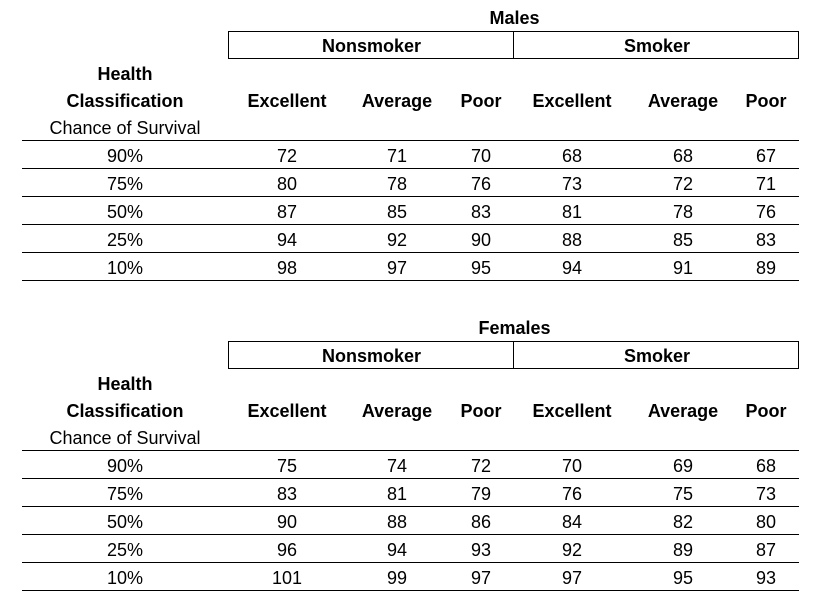 The width and height of the screenshot is (826, 606). I want to click on table-cell: 96, so click(287, 550).